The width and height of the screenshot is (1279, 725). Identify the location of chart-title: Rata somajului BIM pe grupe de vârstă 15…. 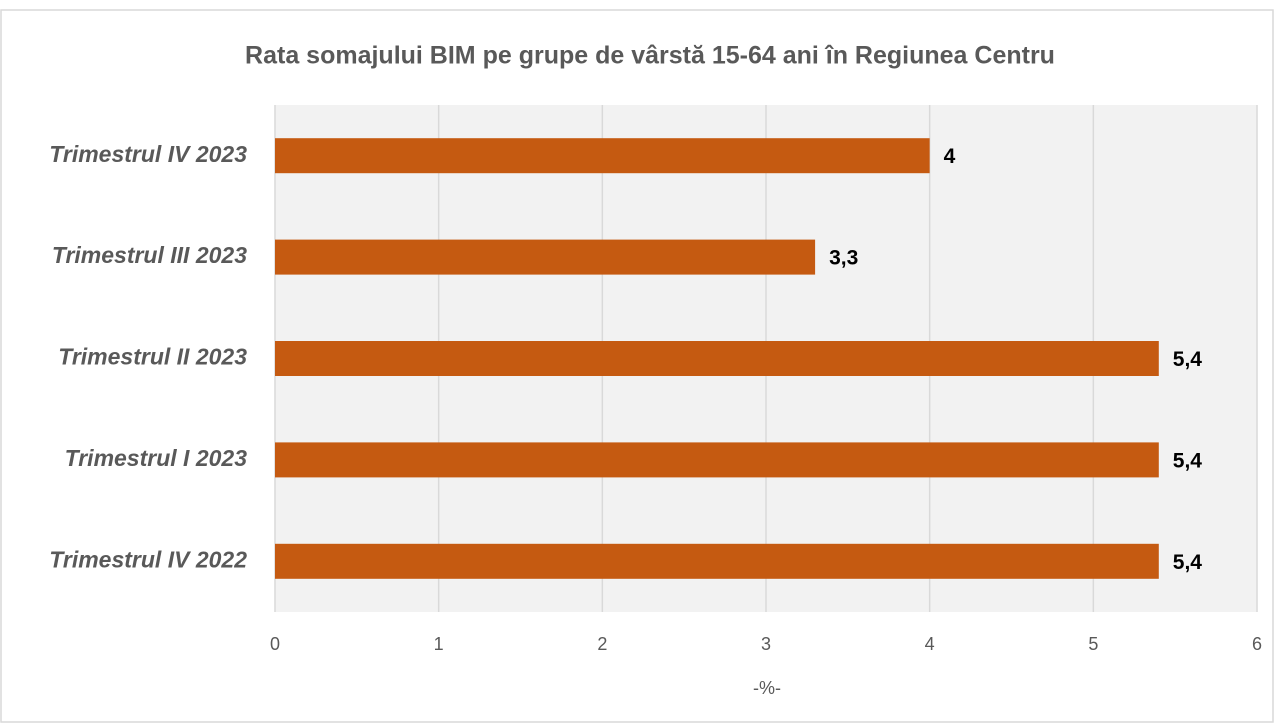
(650, 56).